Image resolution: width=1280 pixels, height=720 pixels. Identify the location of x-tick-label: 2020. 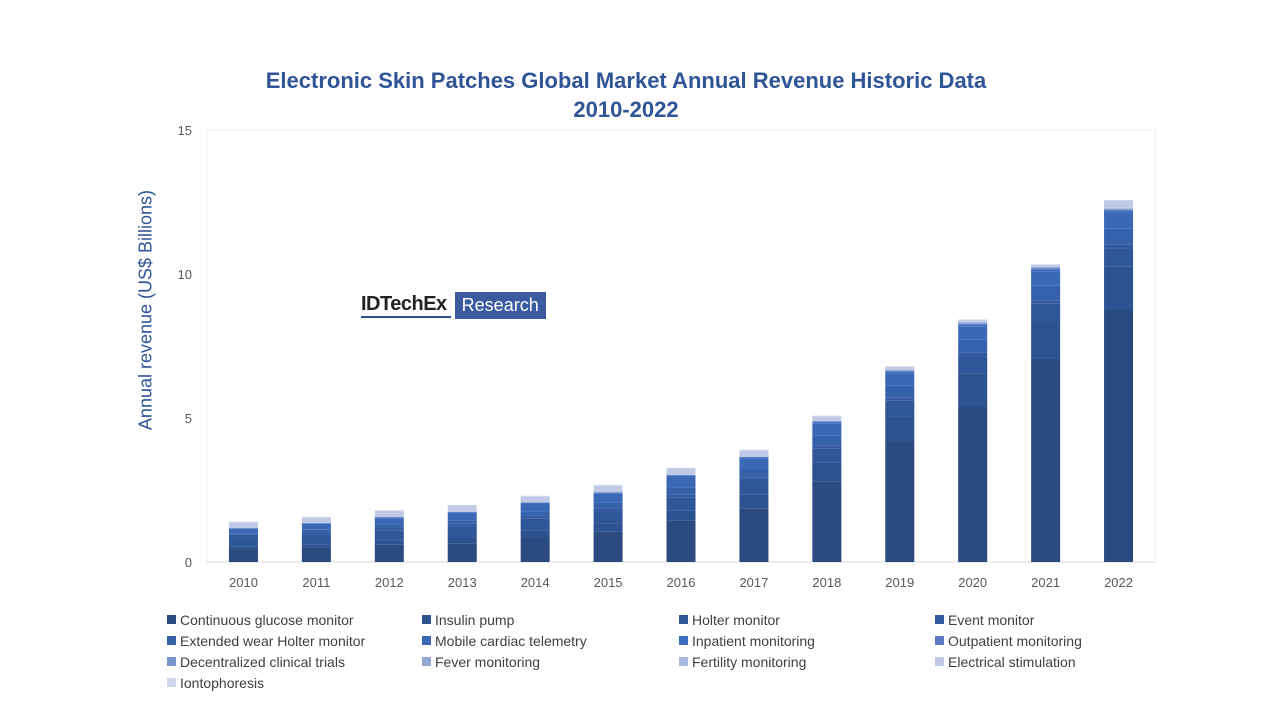
(972, 582).